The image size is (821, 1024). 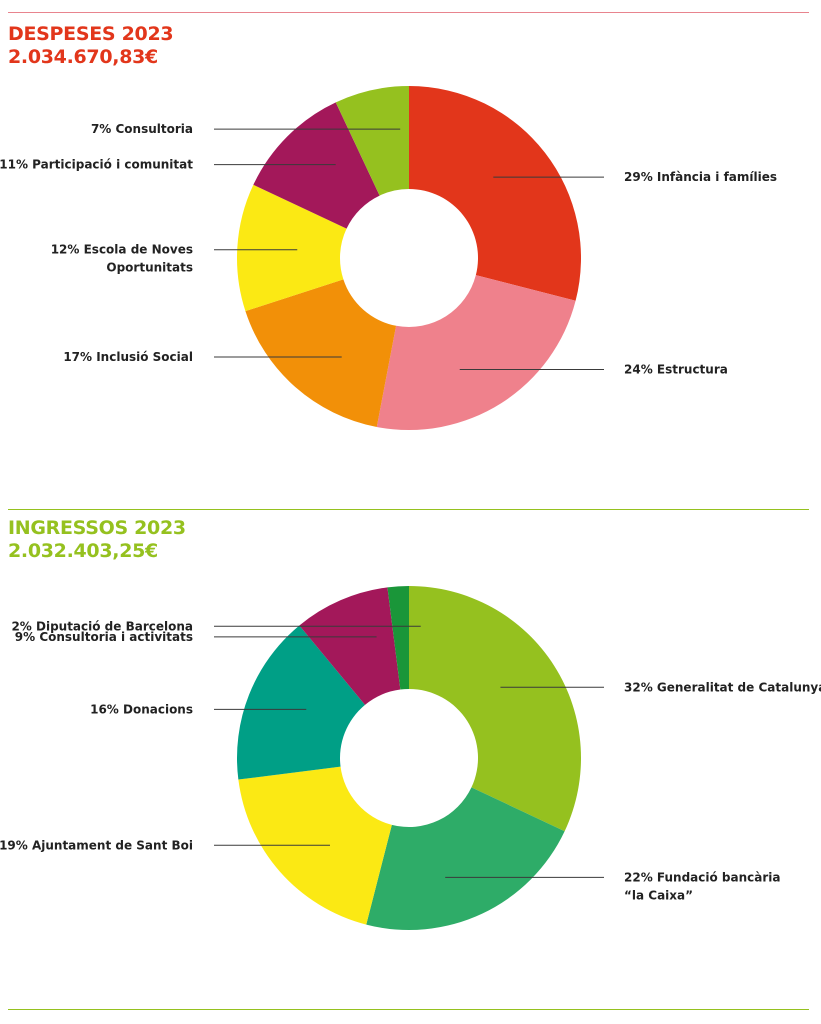 I want to click on donut-0-label-3: 12% Escola de Noves Oportunitats, so click(x=122, y=259).